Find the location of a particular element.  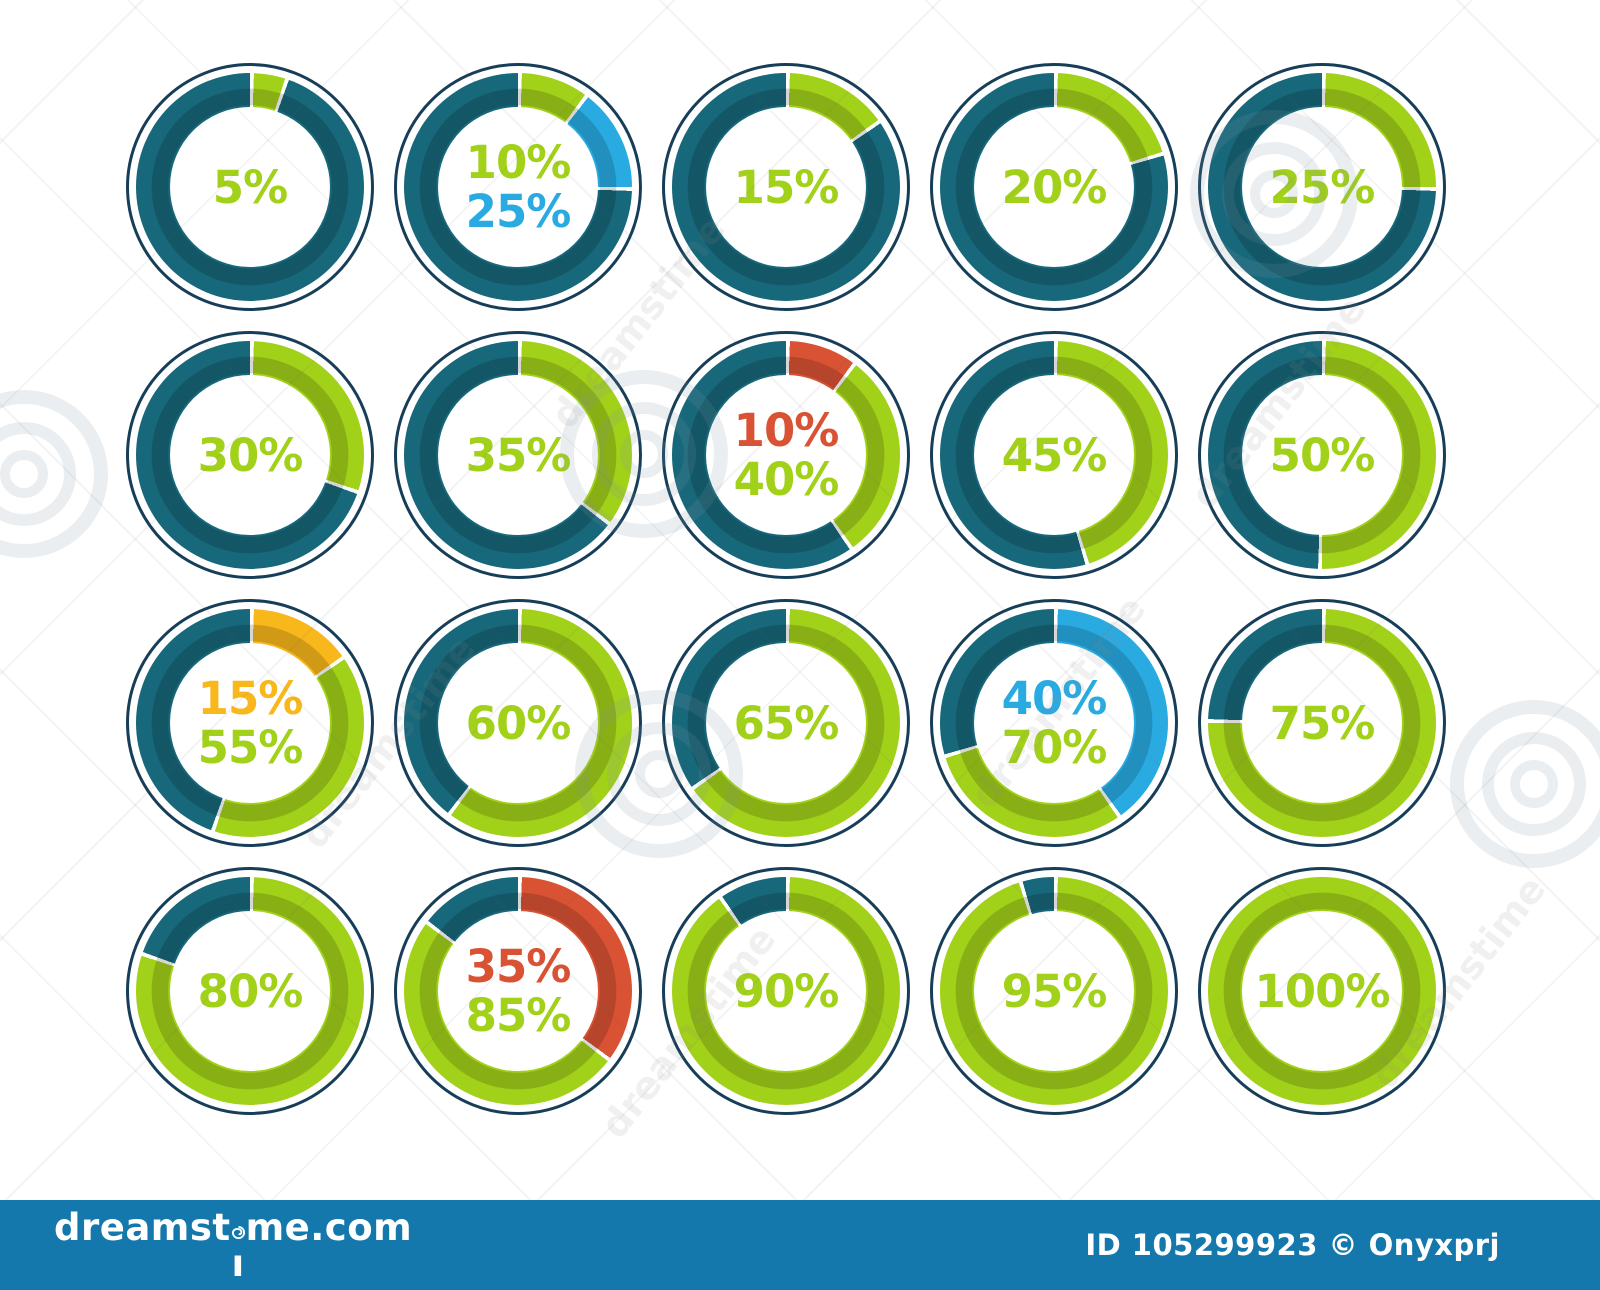

chart-cell: 80% is located at coordinates (250, 991).